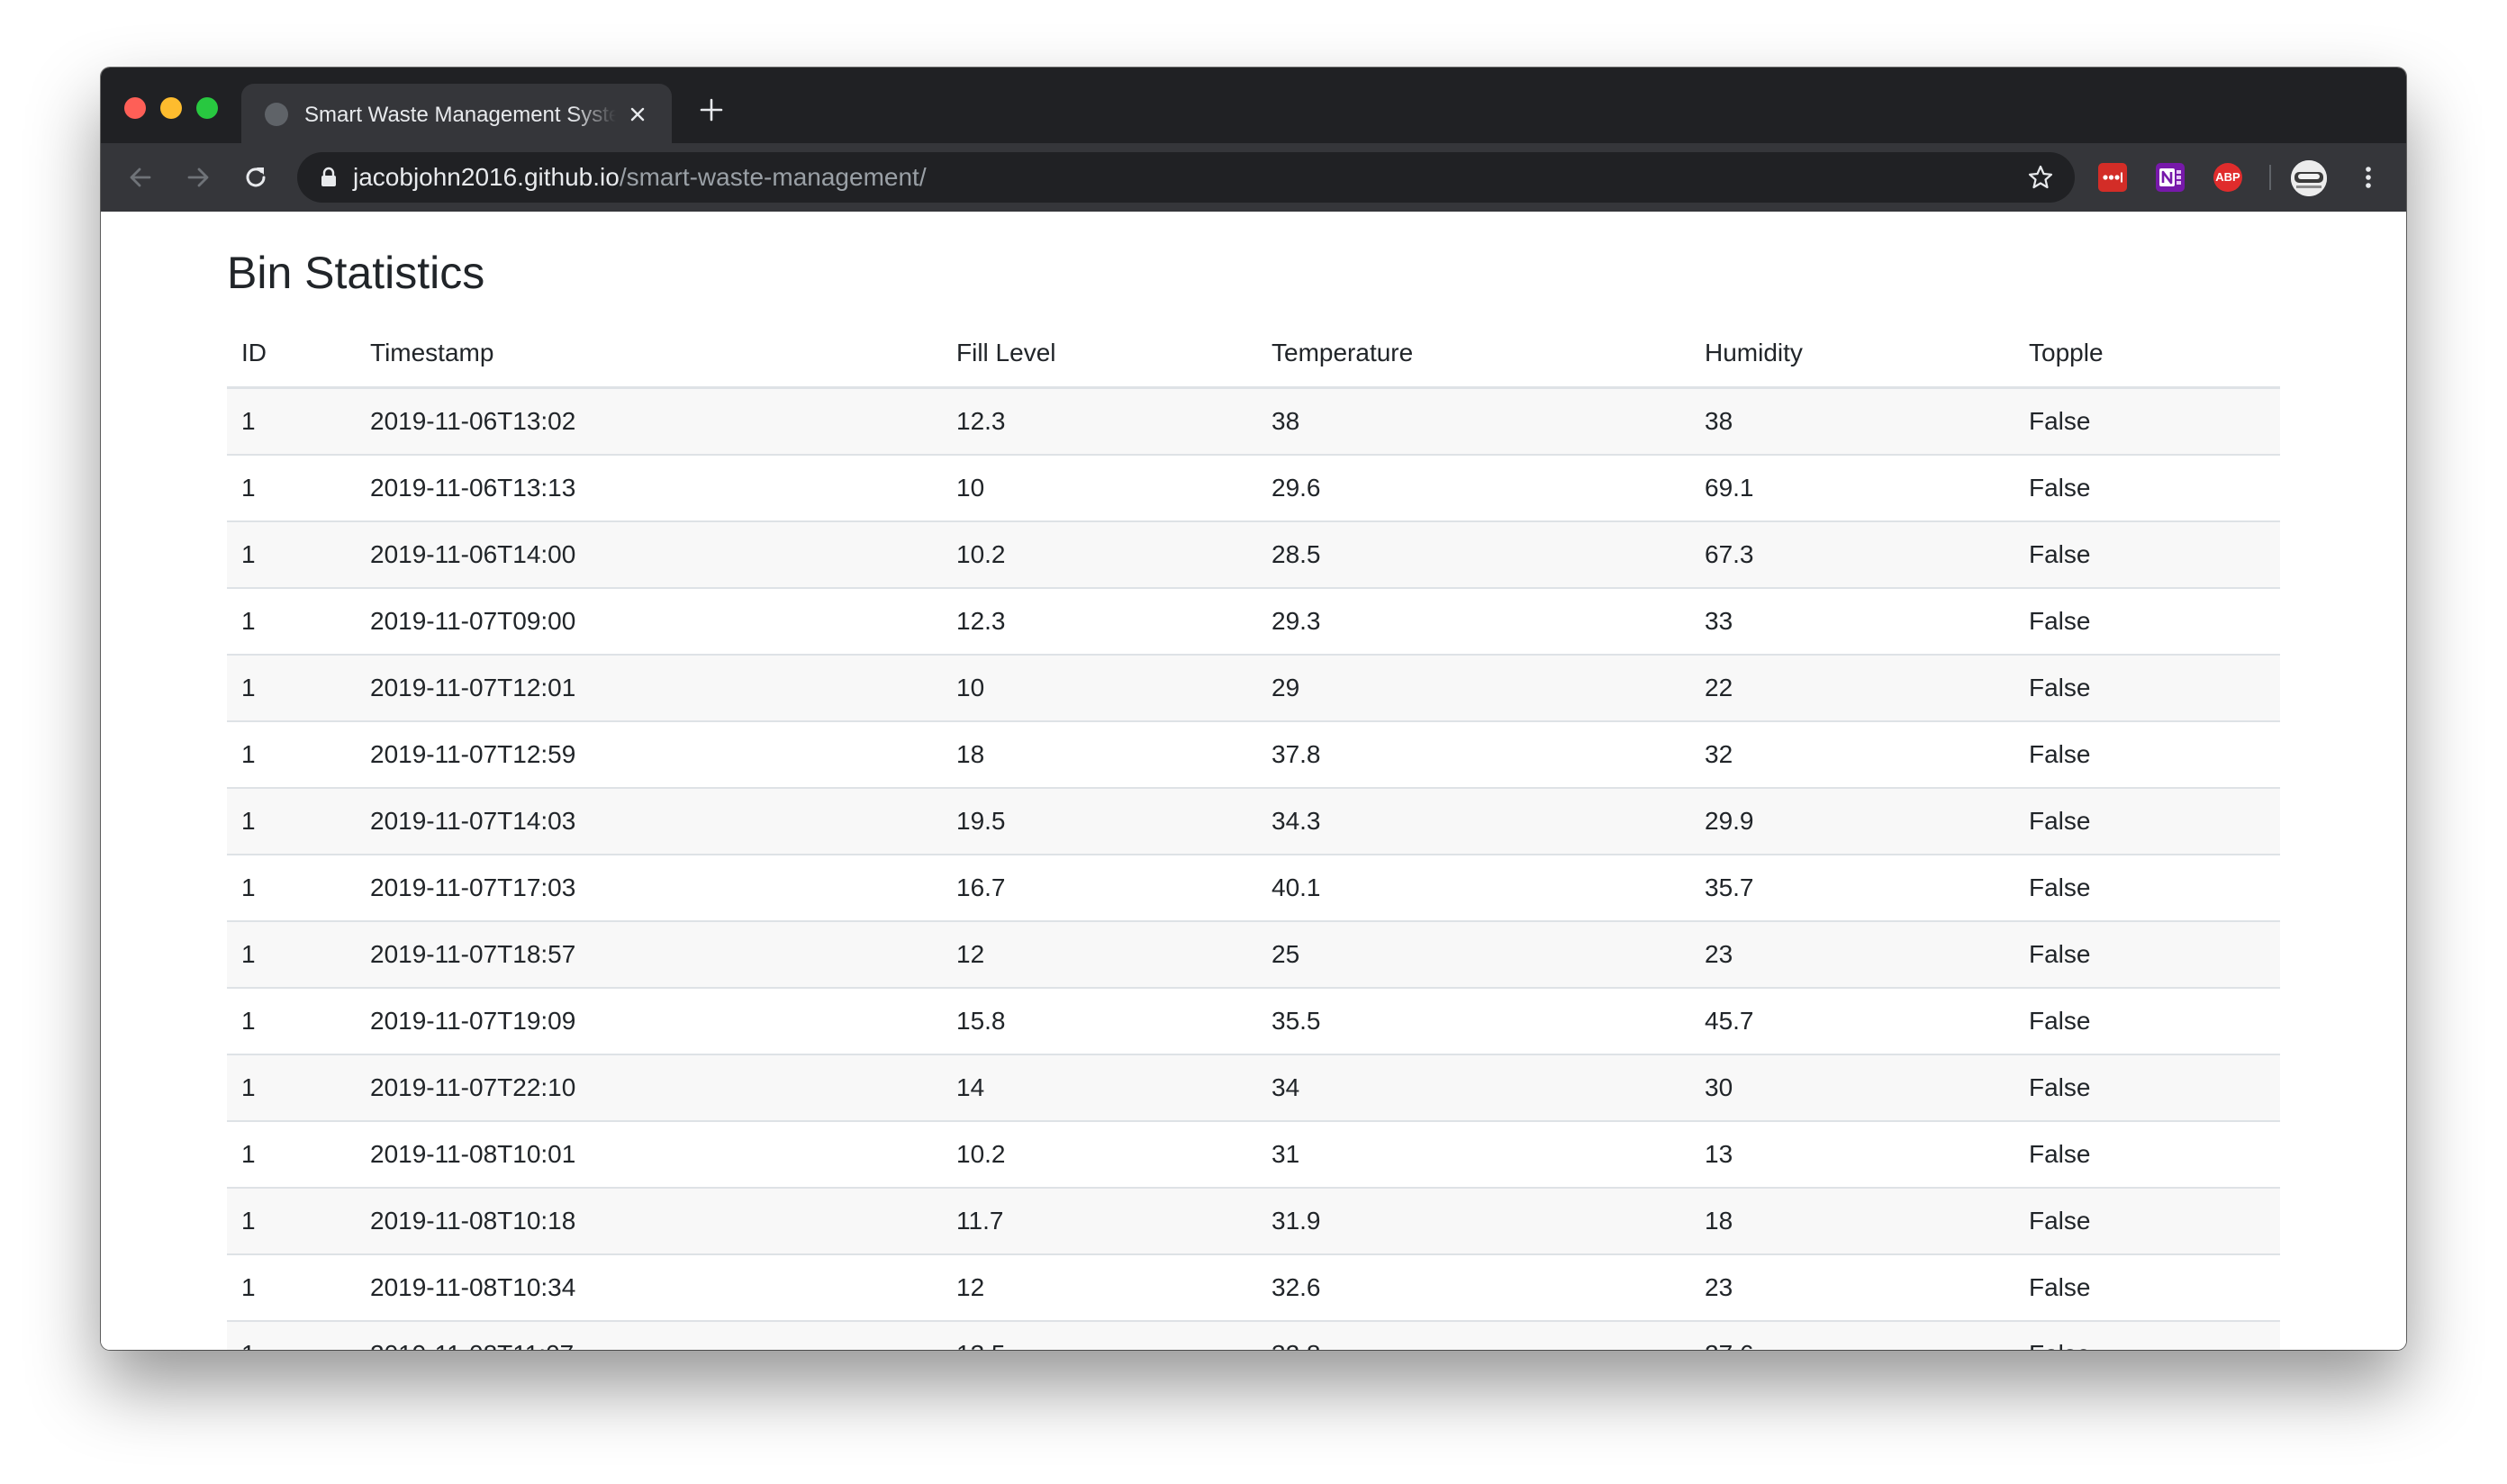 This screenshot has width=2507, height=1484. I want to click on table-row: 1 2019-11-07T17:03 16.7 40.1 35.7 False, so click(1253, 888).